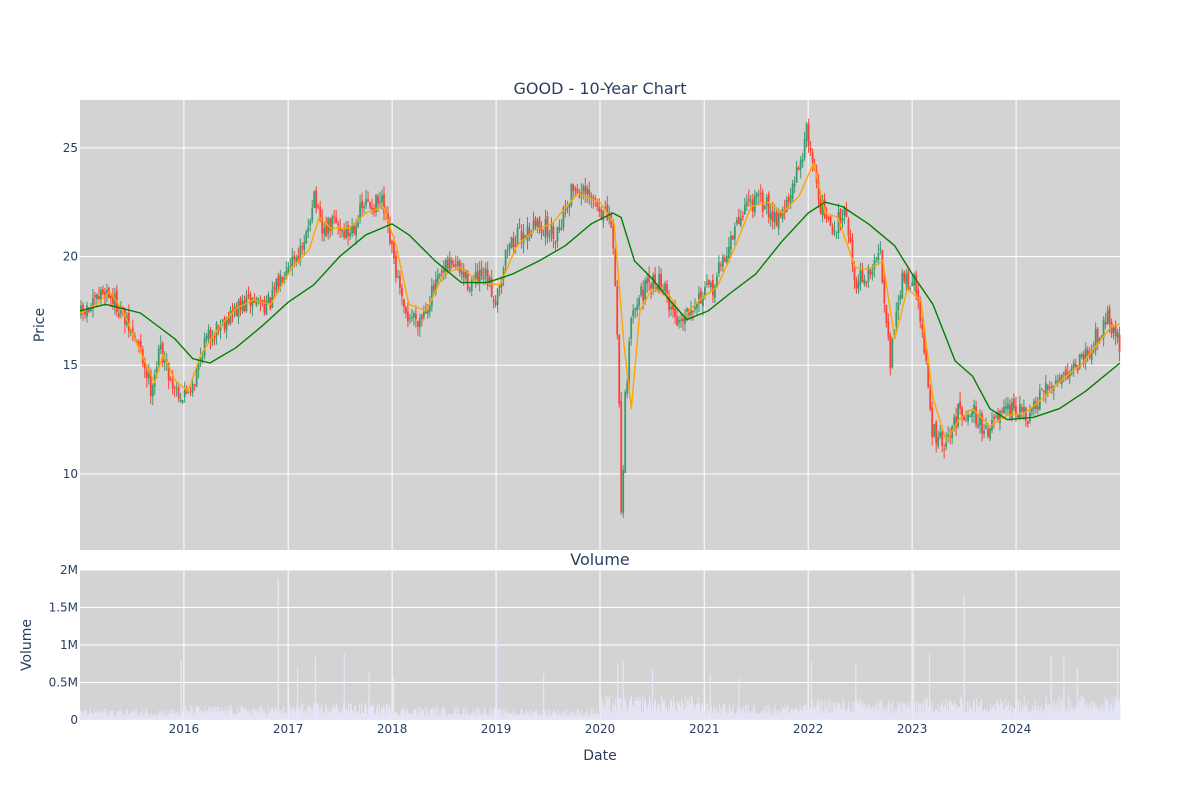 The width and height of the screenshot is (1200, 800). I want to click on volume-axis-title: Volume, so click(27, 645).